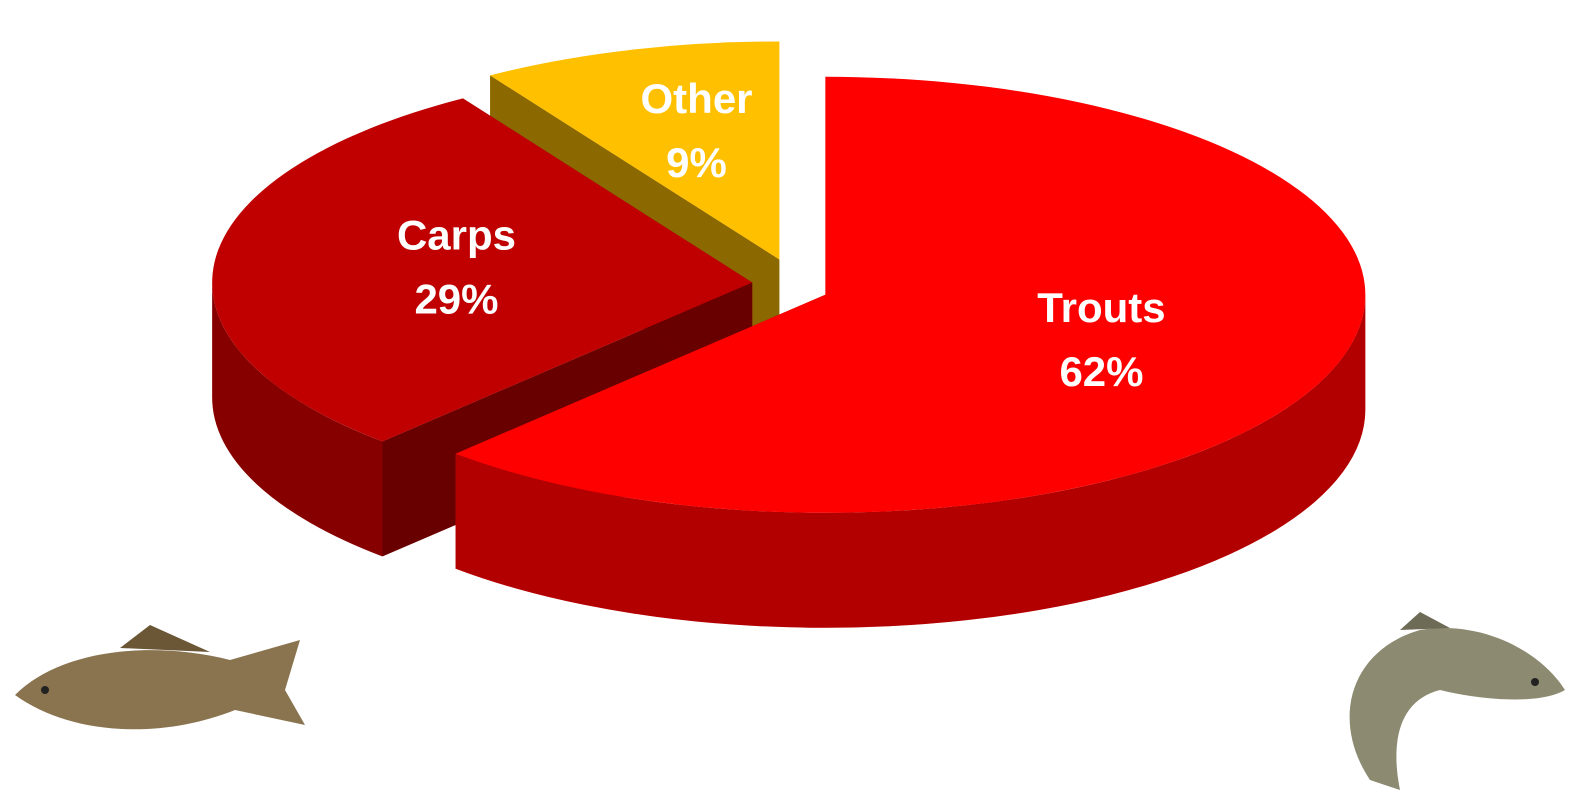  Describe the element at coordinates (456, 234) in the screenshot. I see `data-label-category: Carps` at that location.